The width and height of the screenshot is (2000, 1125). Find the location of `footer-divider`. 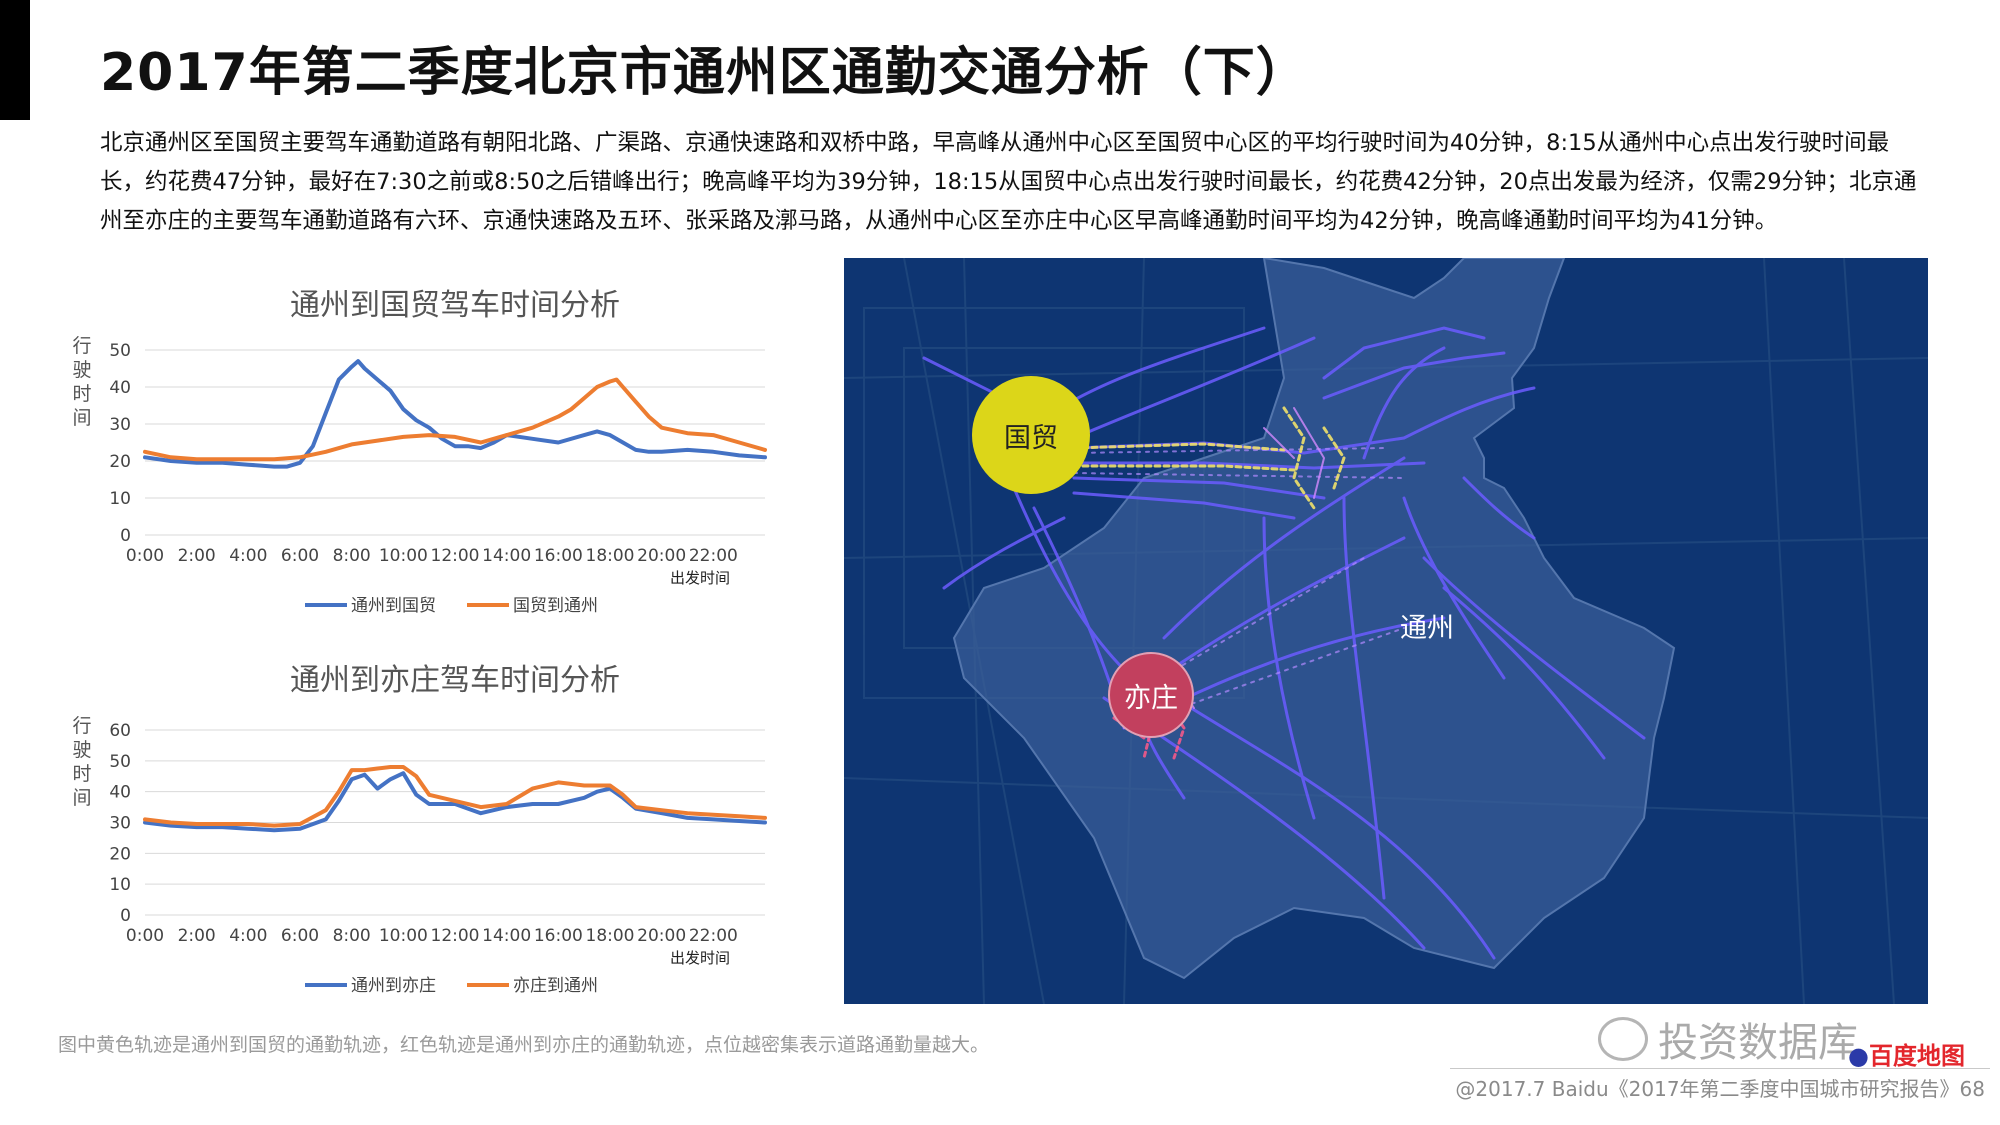

footer-divider is located at coordinates (1720, 1068).